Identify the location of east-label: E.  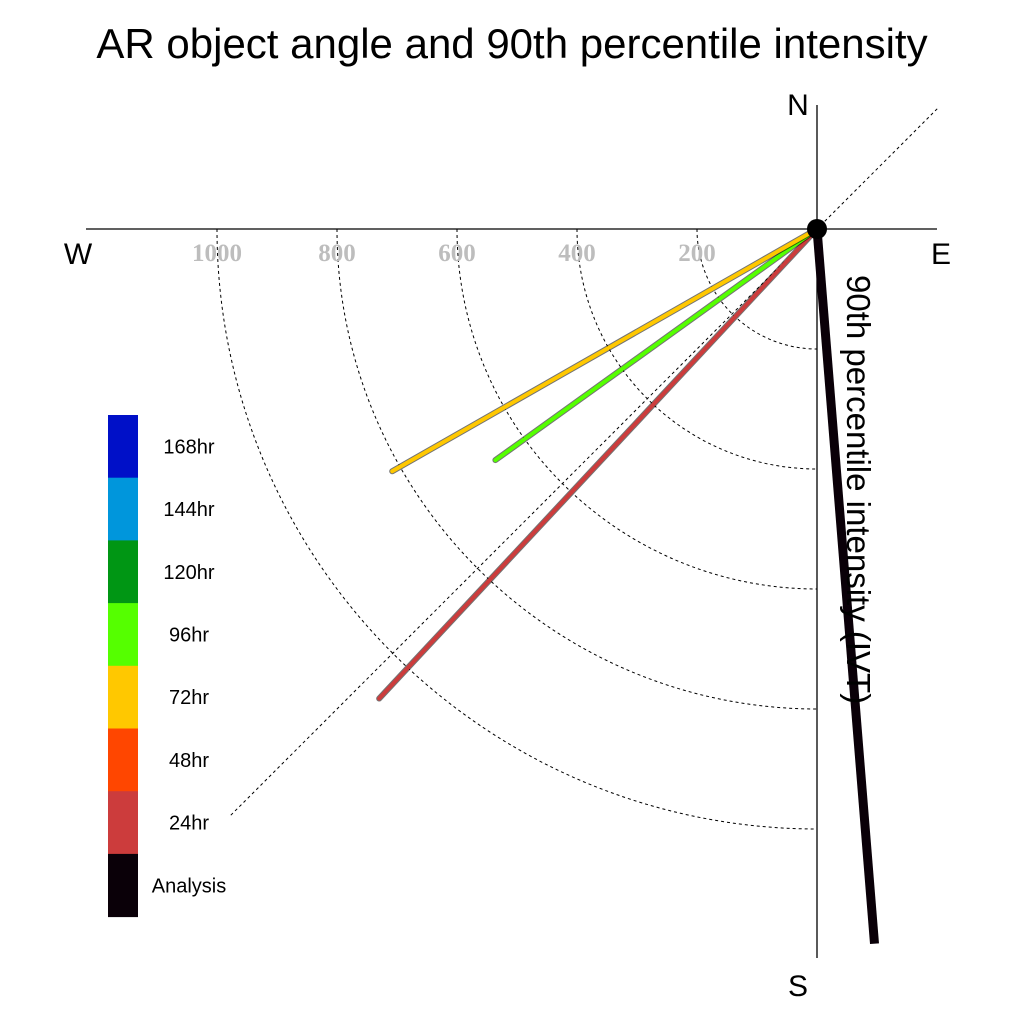
(941, 254).